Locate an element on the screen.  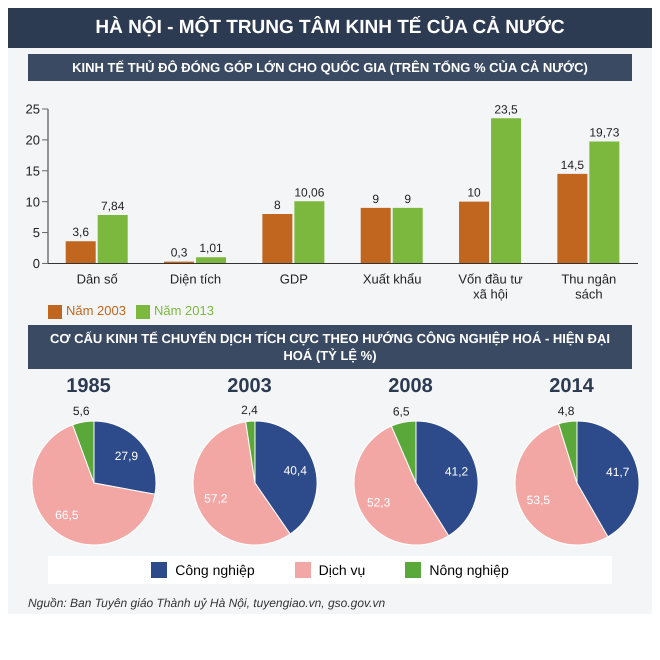
data-label: 23,5 is located at coordinates (506, 109).